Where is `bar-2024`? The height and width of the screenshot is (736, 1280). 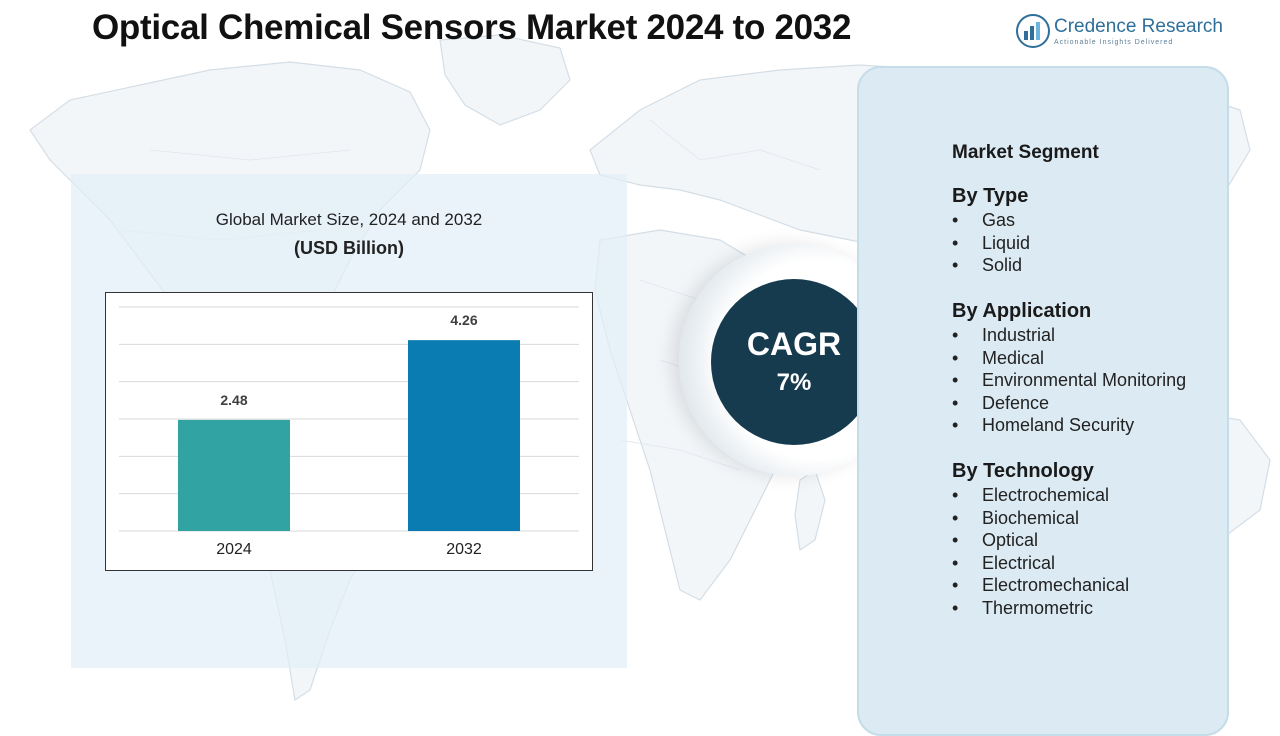
bar-2024 is located at coordinates (234, 475).